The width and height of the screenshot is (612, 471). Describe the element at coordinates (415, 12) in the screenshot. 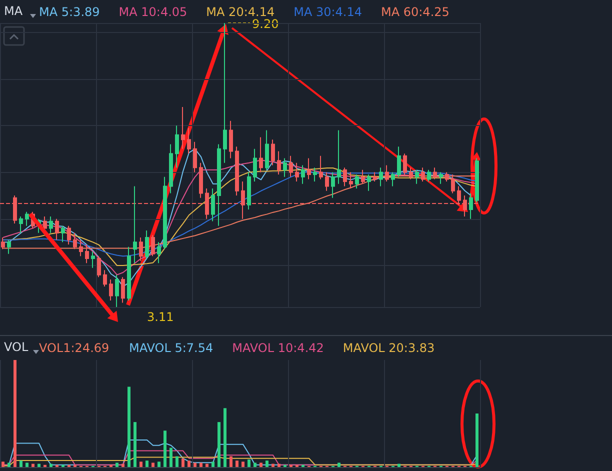

I see `text: MA 60:4.25` at that location.